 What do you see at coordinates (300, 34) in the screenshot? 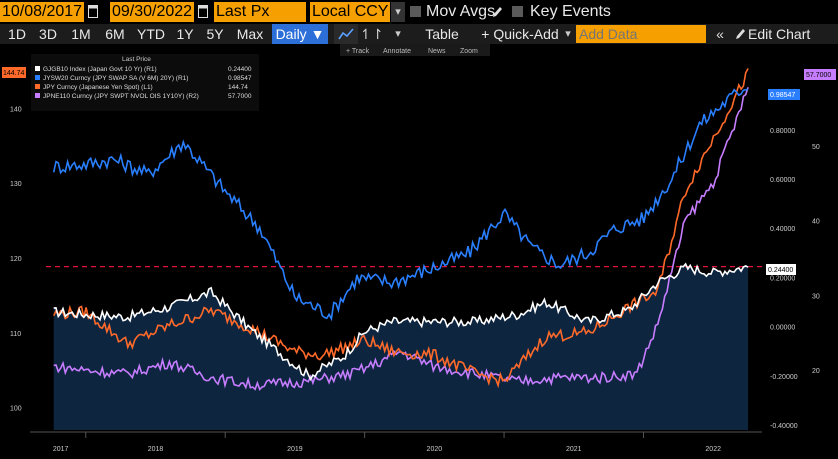
I see `frequency-select: Daily ▼` at bounding box center [300, 34].